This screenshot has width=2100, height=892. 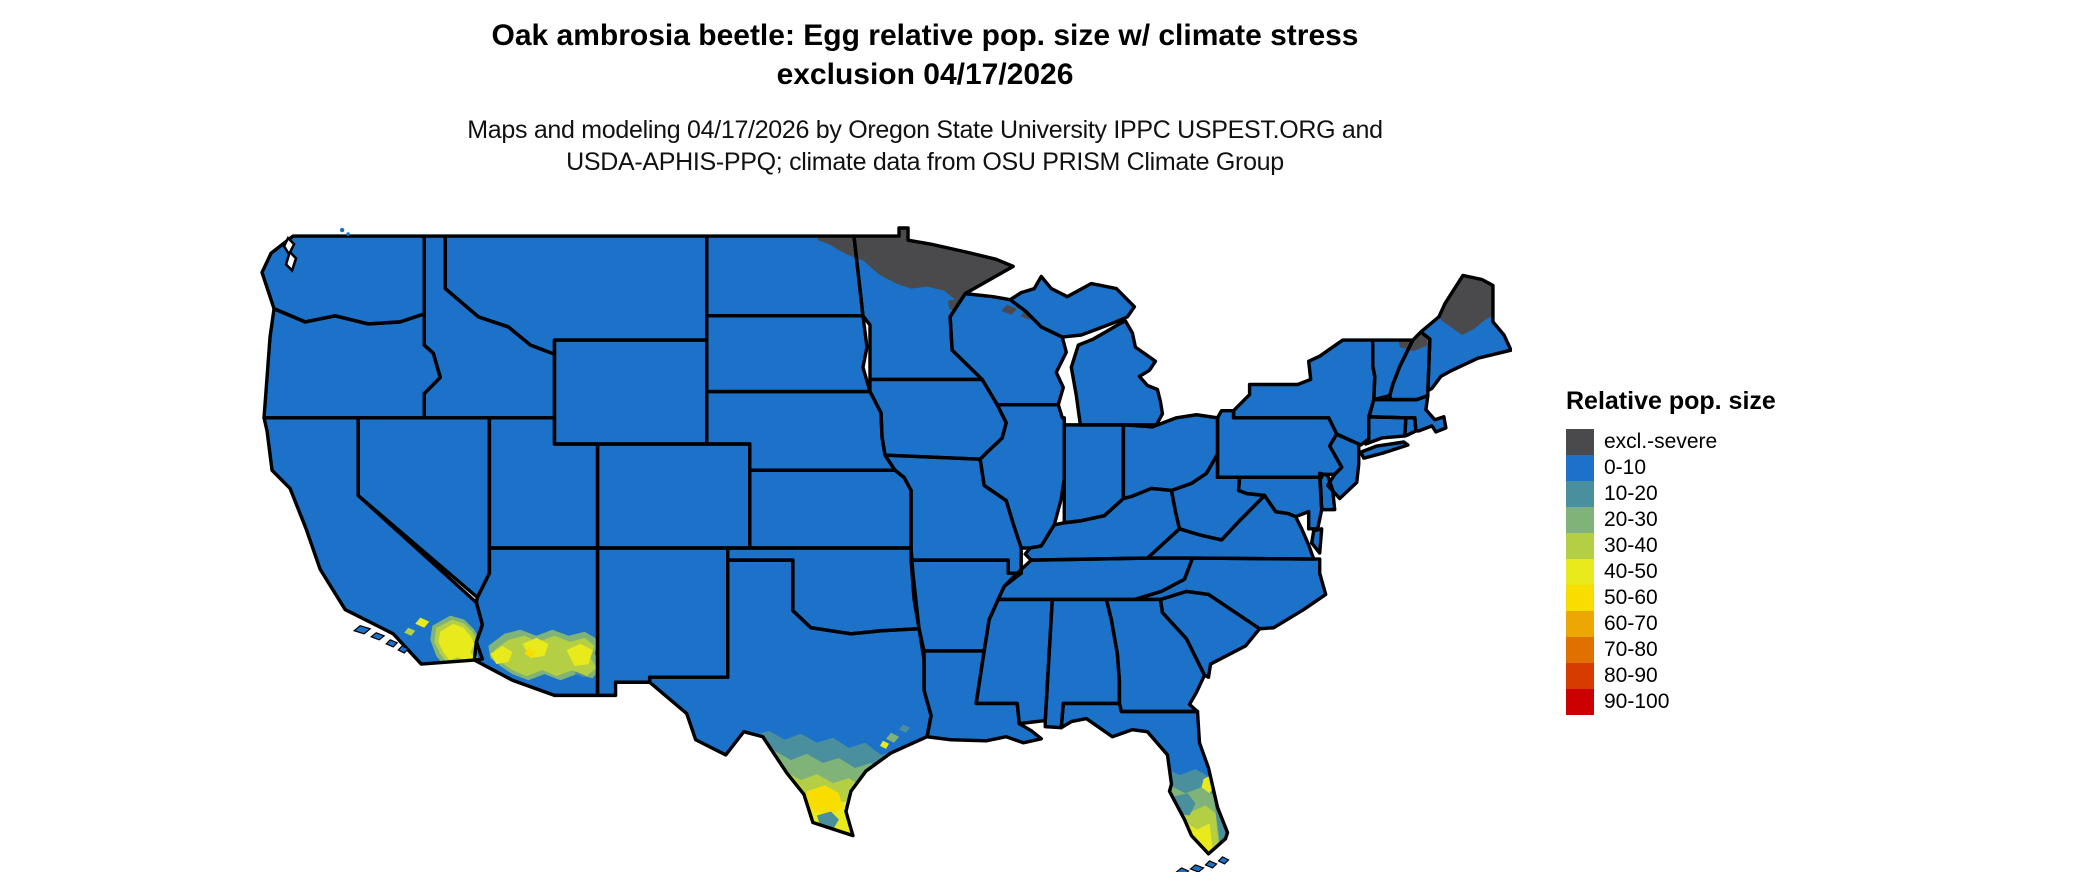 What do you see at coordinates (1726, 650) in the screenshot?
I see `legend-row: 70-80` at bounding box center [1726, 650].